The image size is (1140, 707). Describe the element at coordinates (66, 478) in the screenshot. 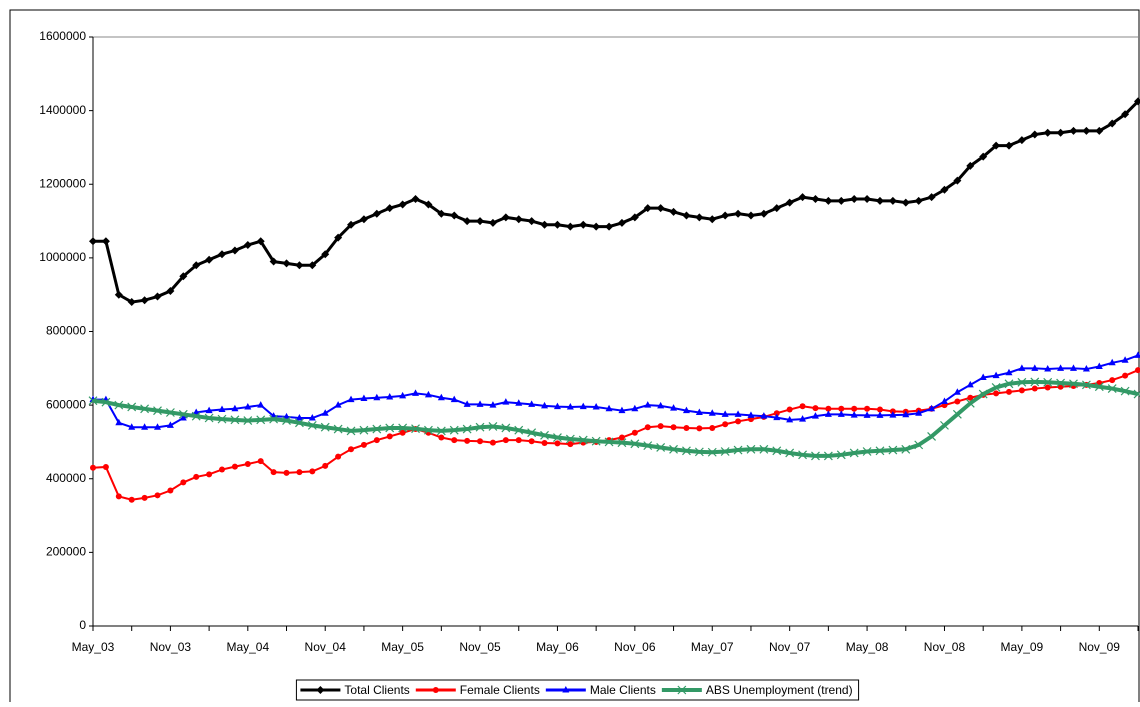

I see `y-tick-label: 400000` at that location.